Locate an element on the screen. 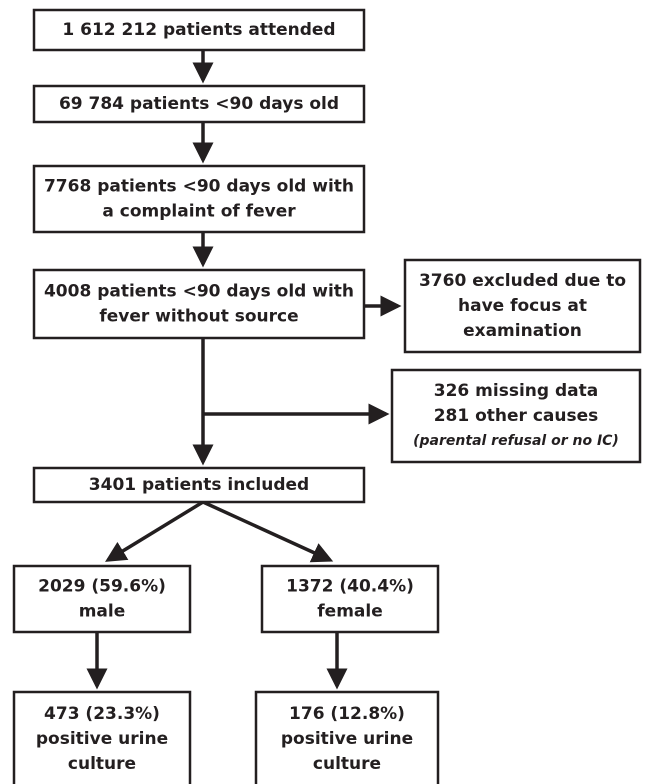  node: 473 (23.3%) positive urine culture is located at coordinates (102, 737).